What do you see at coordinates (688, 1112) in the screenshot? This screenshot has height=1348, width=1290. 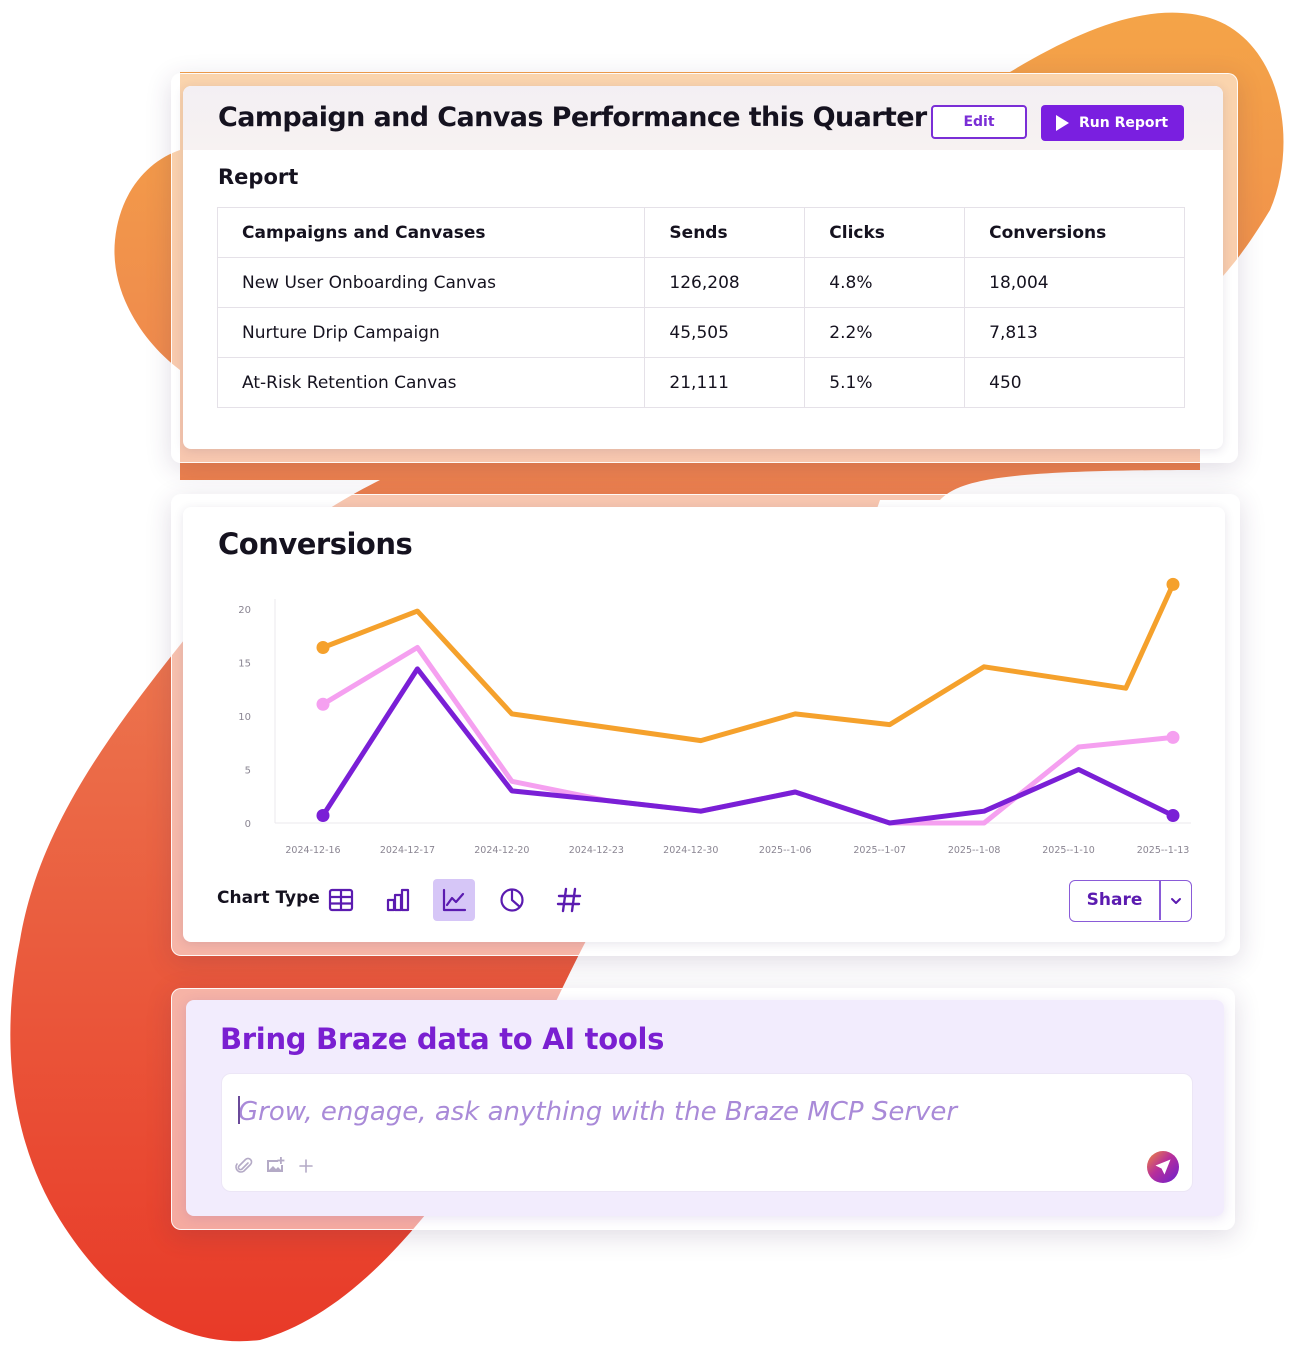 I see `ai-prompt-input` at bounding box center [688, 1112].